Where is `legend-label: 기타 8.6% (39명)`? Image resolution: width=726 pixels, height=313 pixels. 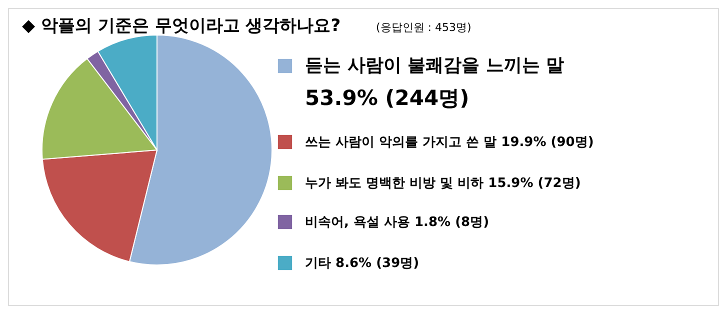
legend-label: 기타 8.6% (39명) is located at coordinates (362, 263).